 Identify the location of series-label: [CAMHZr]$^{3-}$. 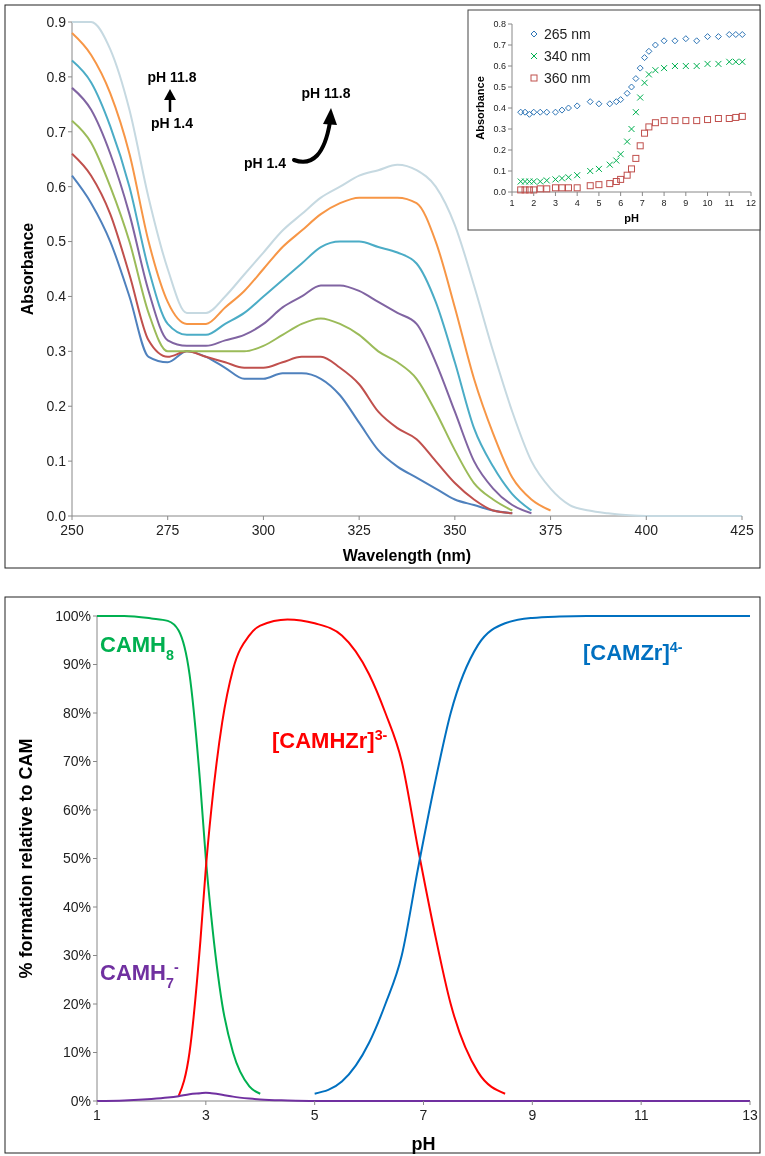
(330, 740).